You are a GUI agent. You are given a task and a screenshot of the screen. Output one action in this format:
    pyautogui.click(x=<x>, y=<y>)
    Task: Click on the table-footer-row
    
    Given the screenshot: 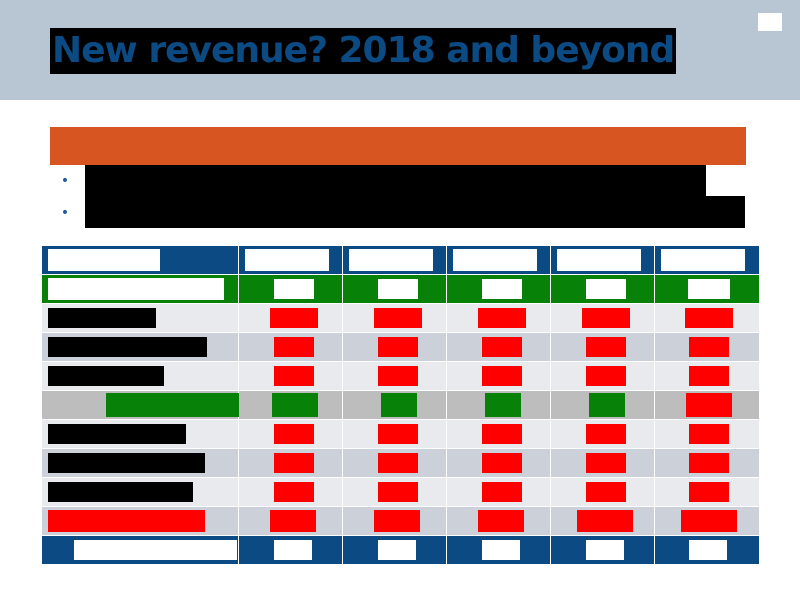 What is the action you would take?
    pyautogui.click(x=400, y=550)
    